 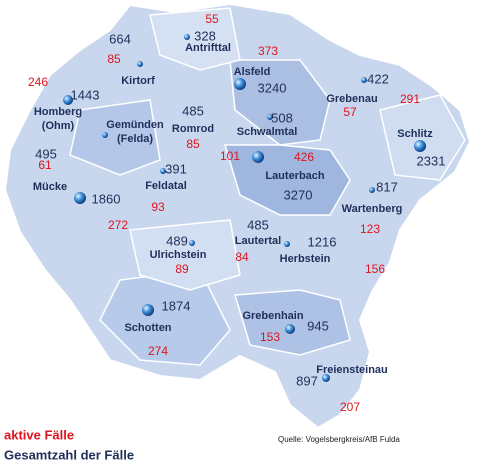 I want to click on total-cases: 508, so click(x=282, y=117).